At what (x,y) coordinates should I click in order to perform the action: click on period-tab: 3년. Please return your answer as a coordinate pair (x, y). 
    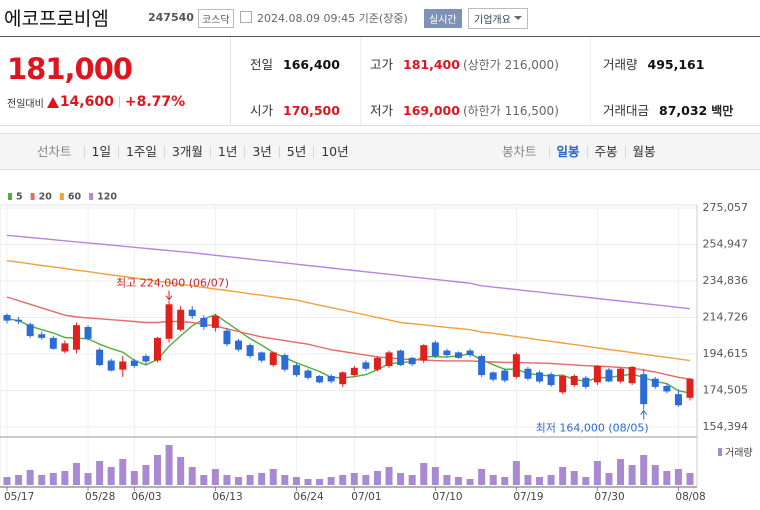
    Looking at the image, I should click on (261, 151).